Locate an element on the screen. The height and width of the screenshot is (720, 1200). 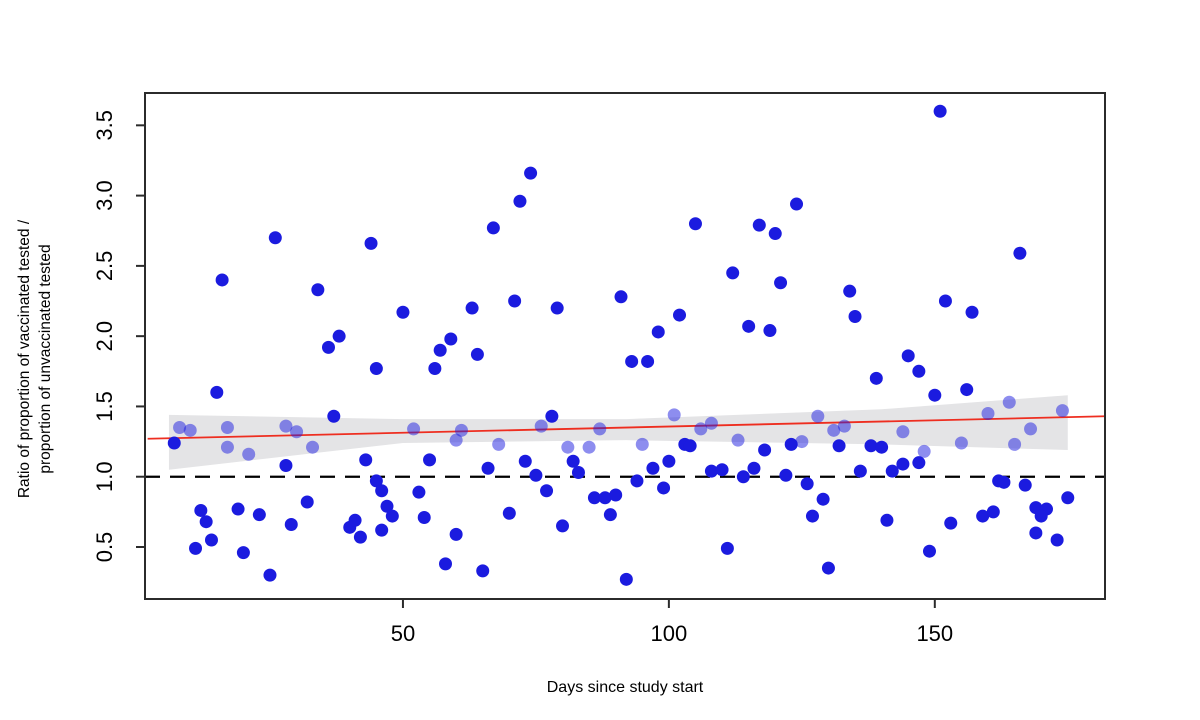
confidence-band is located at coordinates (618, 432).